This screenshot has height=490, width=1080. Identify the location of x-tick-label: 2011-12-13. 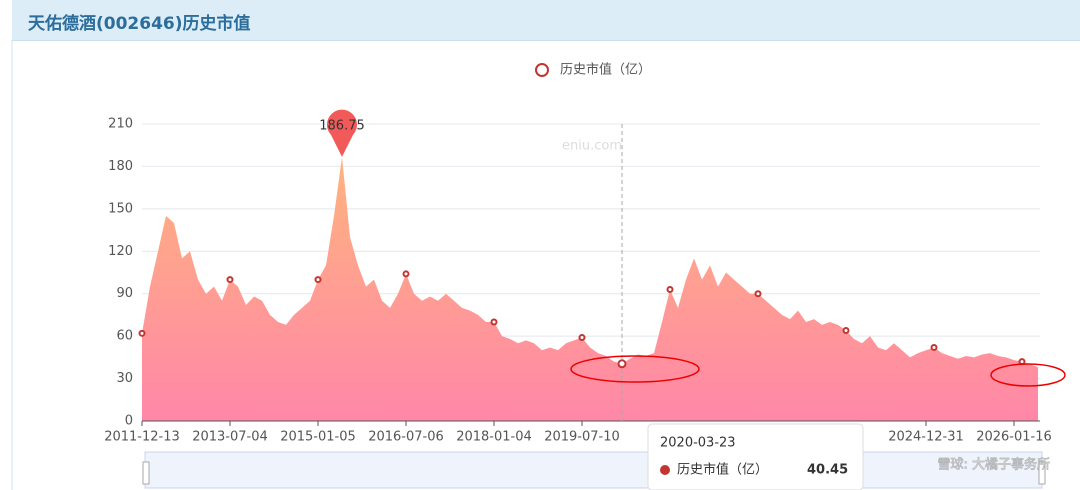
(142, 437).